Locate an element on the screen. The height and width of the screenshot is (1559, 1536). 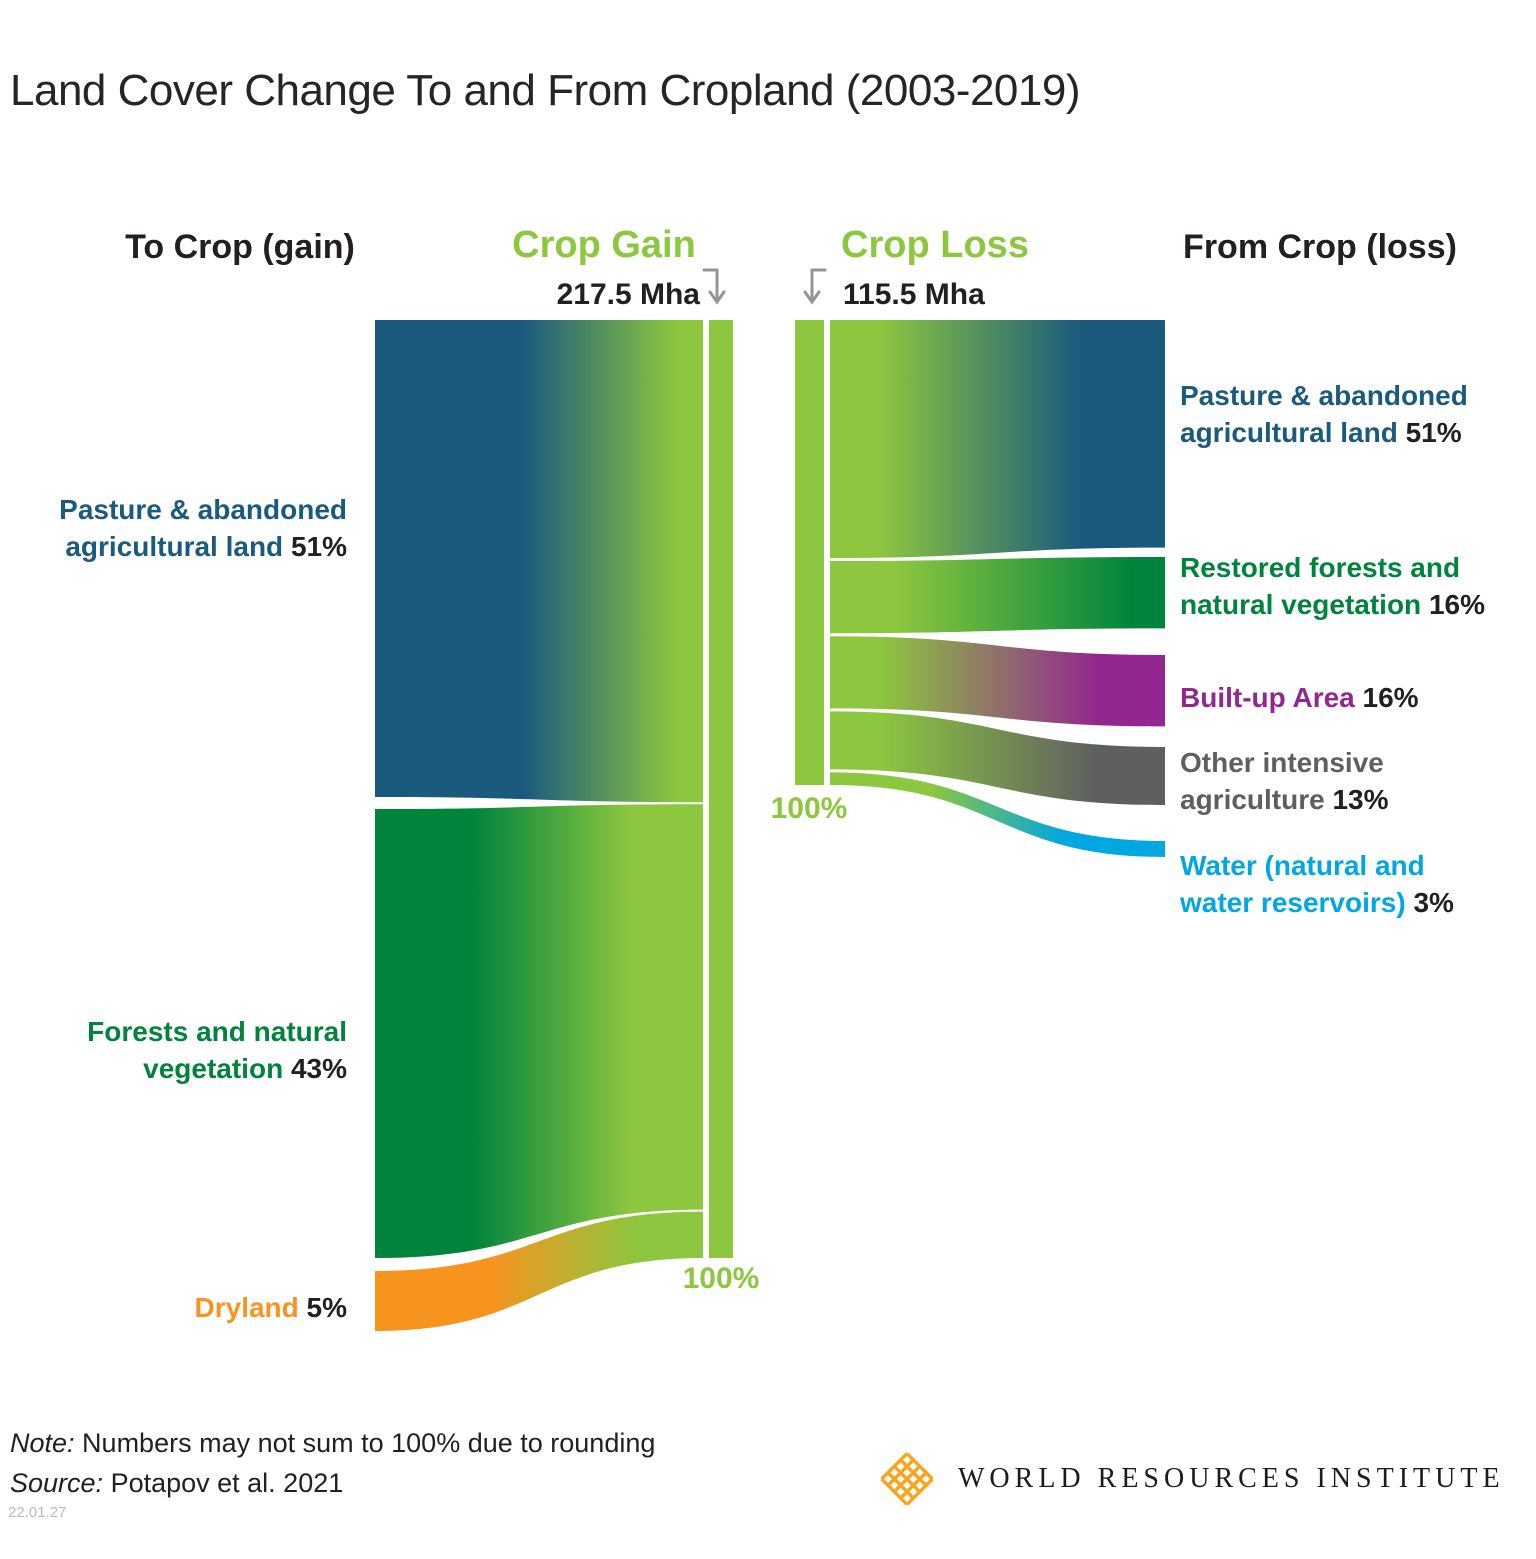
label-gain-pasture-name: Pasture & abandoned agricultural land is located at coordinates (203, 528).